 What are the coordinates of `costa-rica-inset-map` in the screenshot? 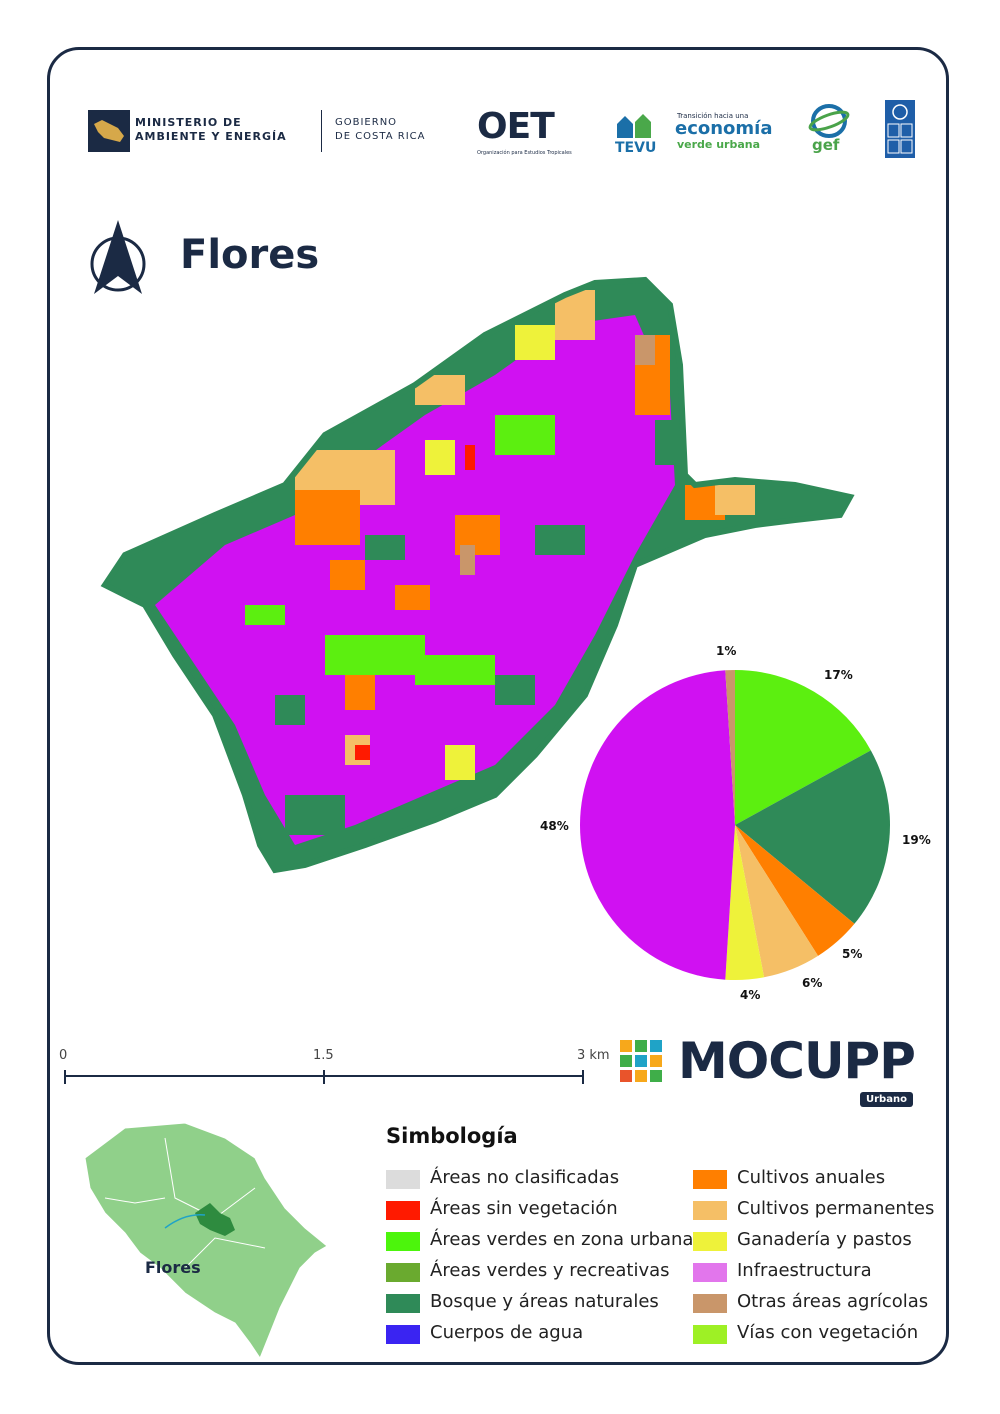 It's located at (206, 1241).